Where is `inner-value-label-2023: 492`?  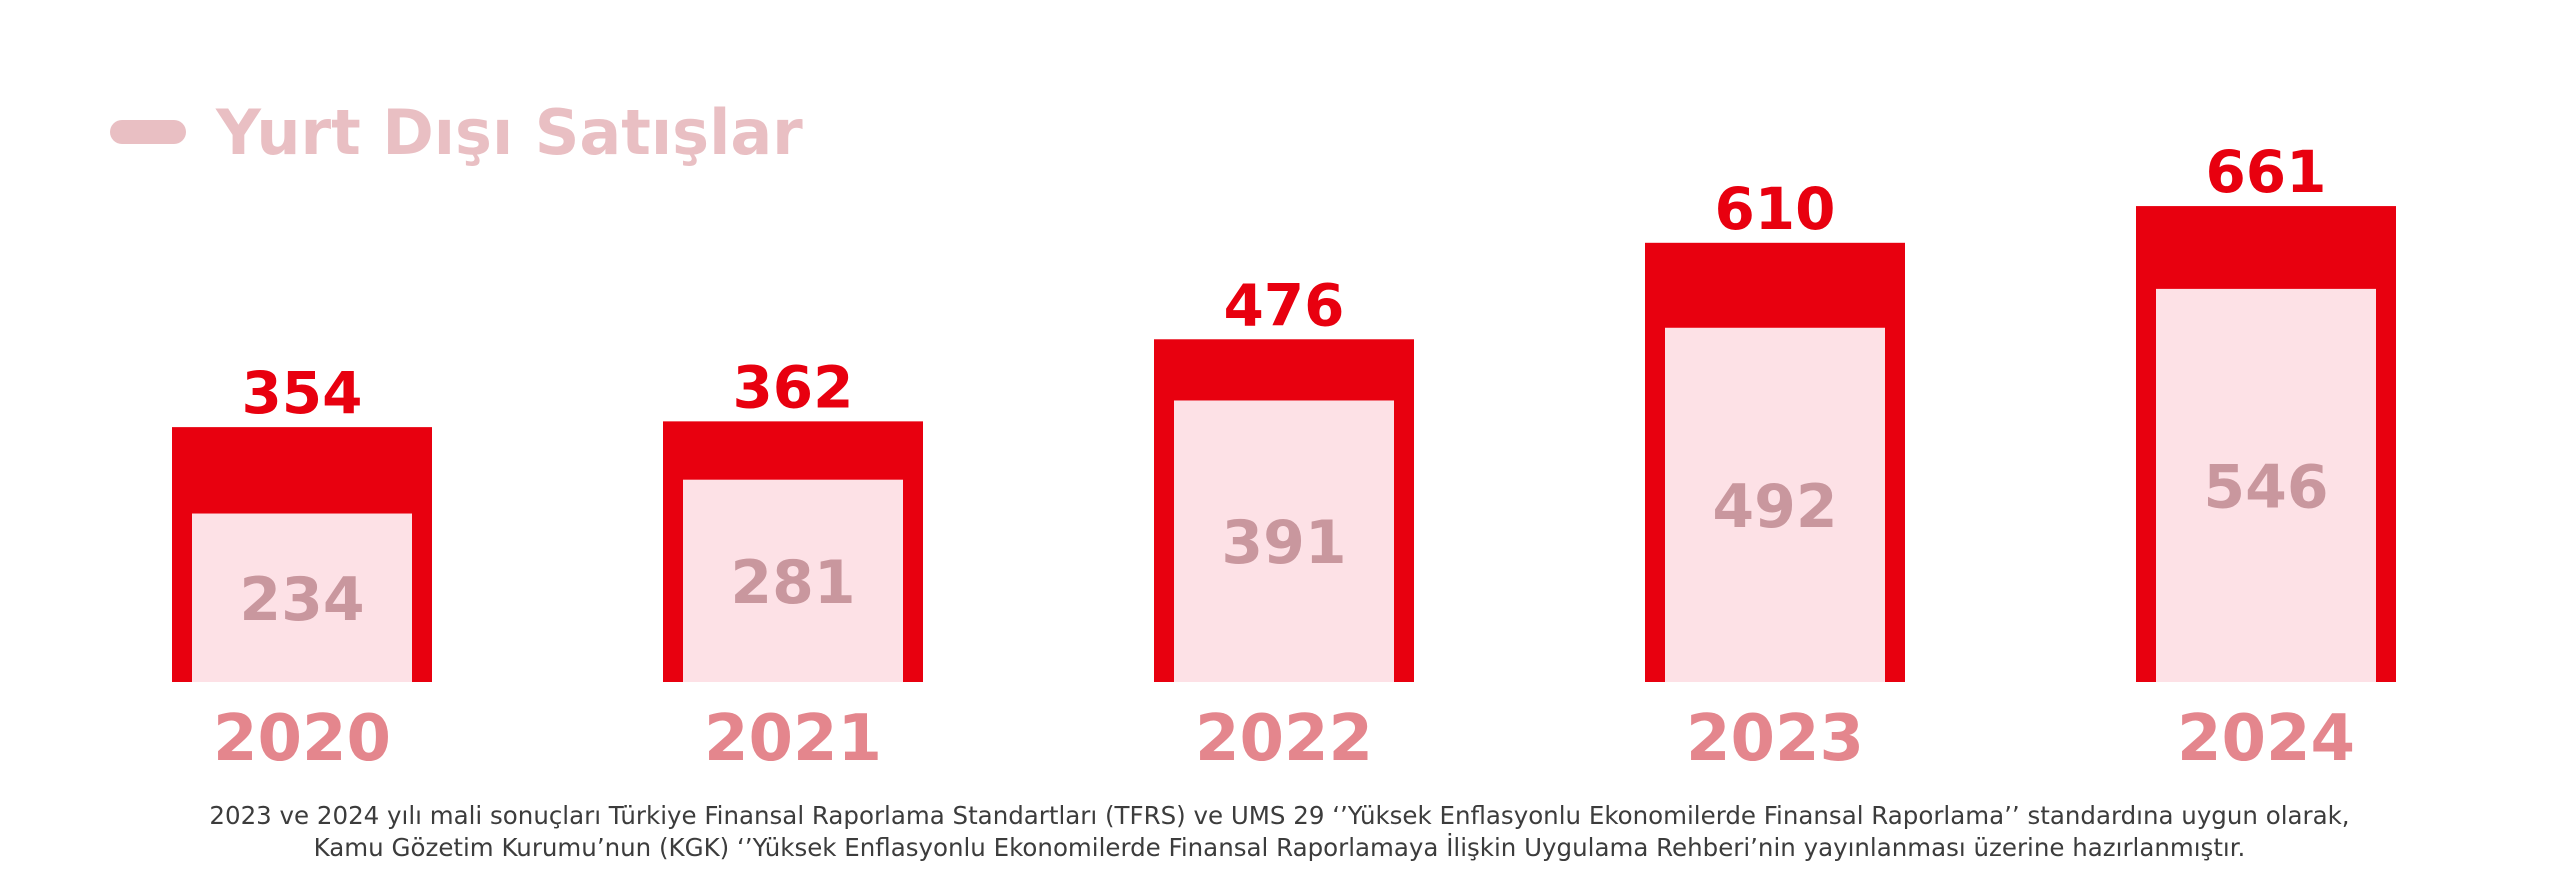 inner-value-label-2023: 492 is located at coordinates (1774, 507).